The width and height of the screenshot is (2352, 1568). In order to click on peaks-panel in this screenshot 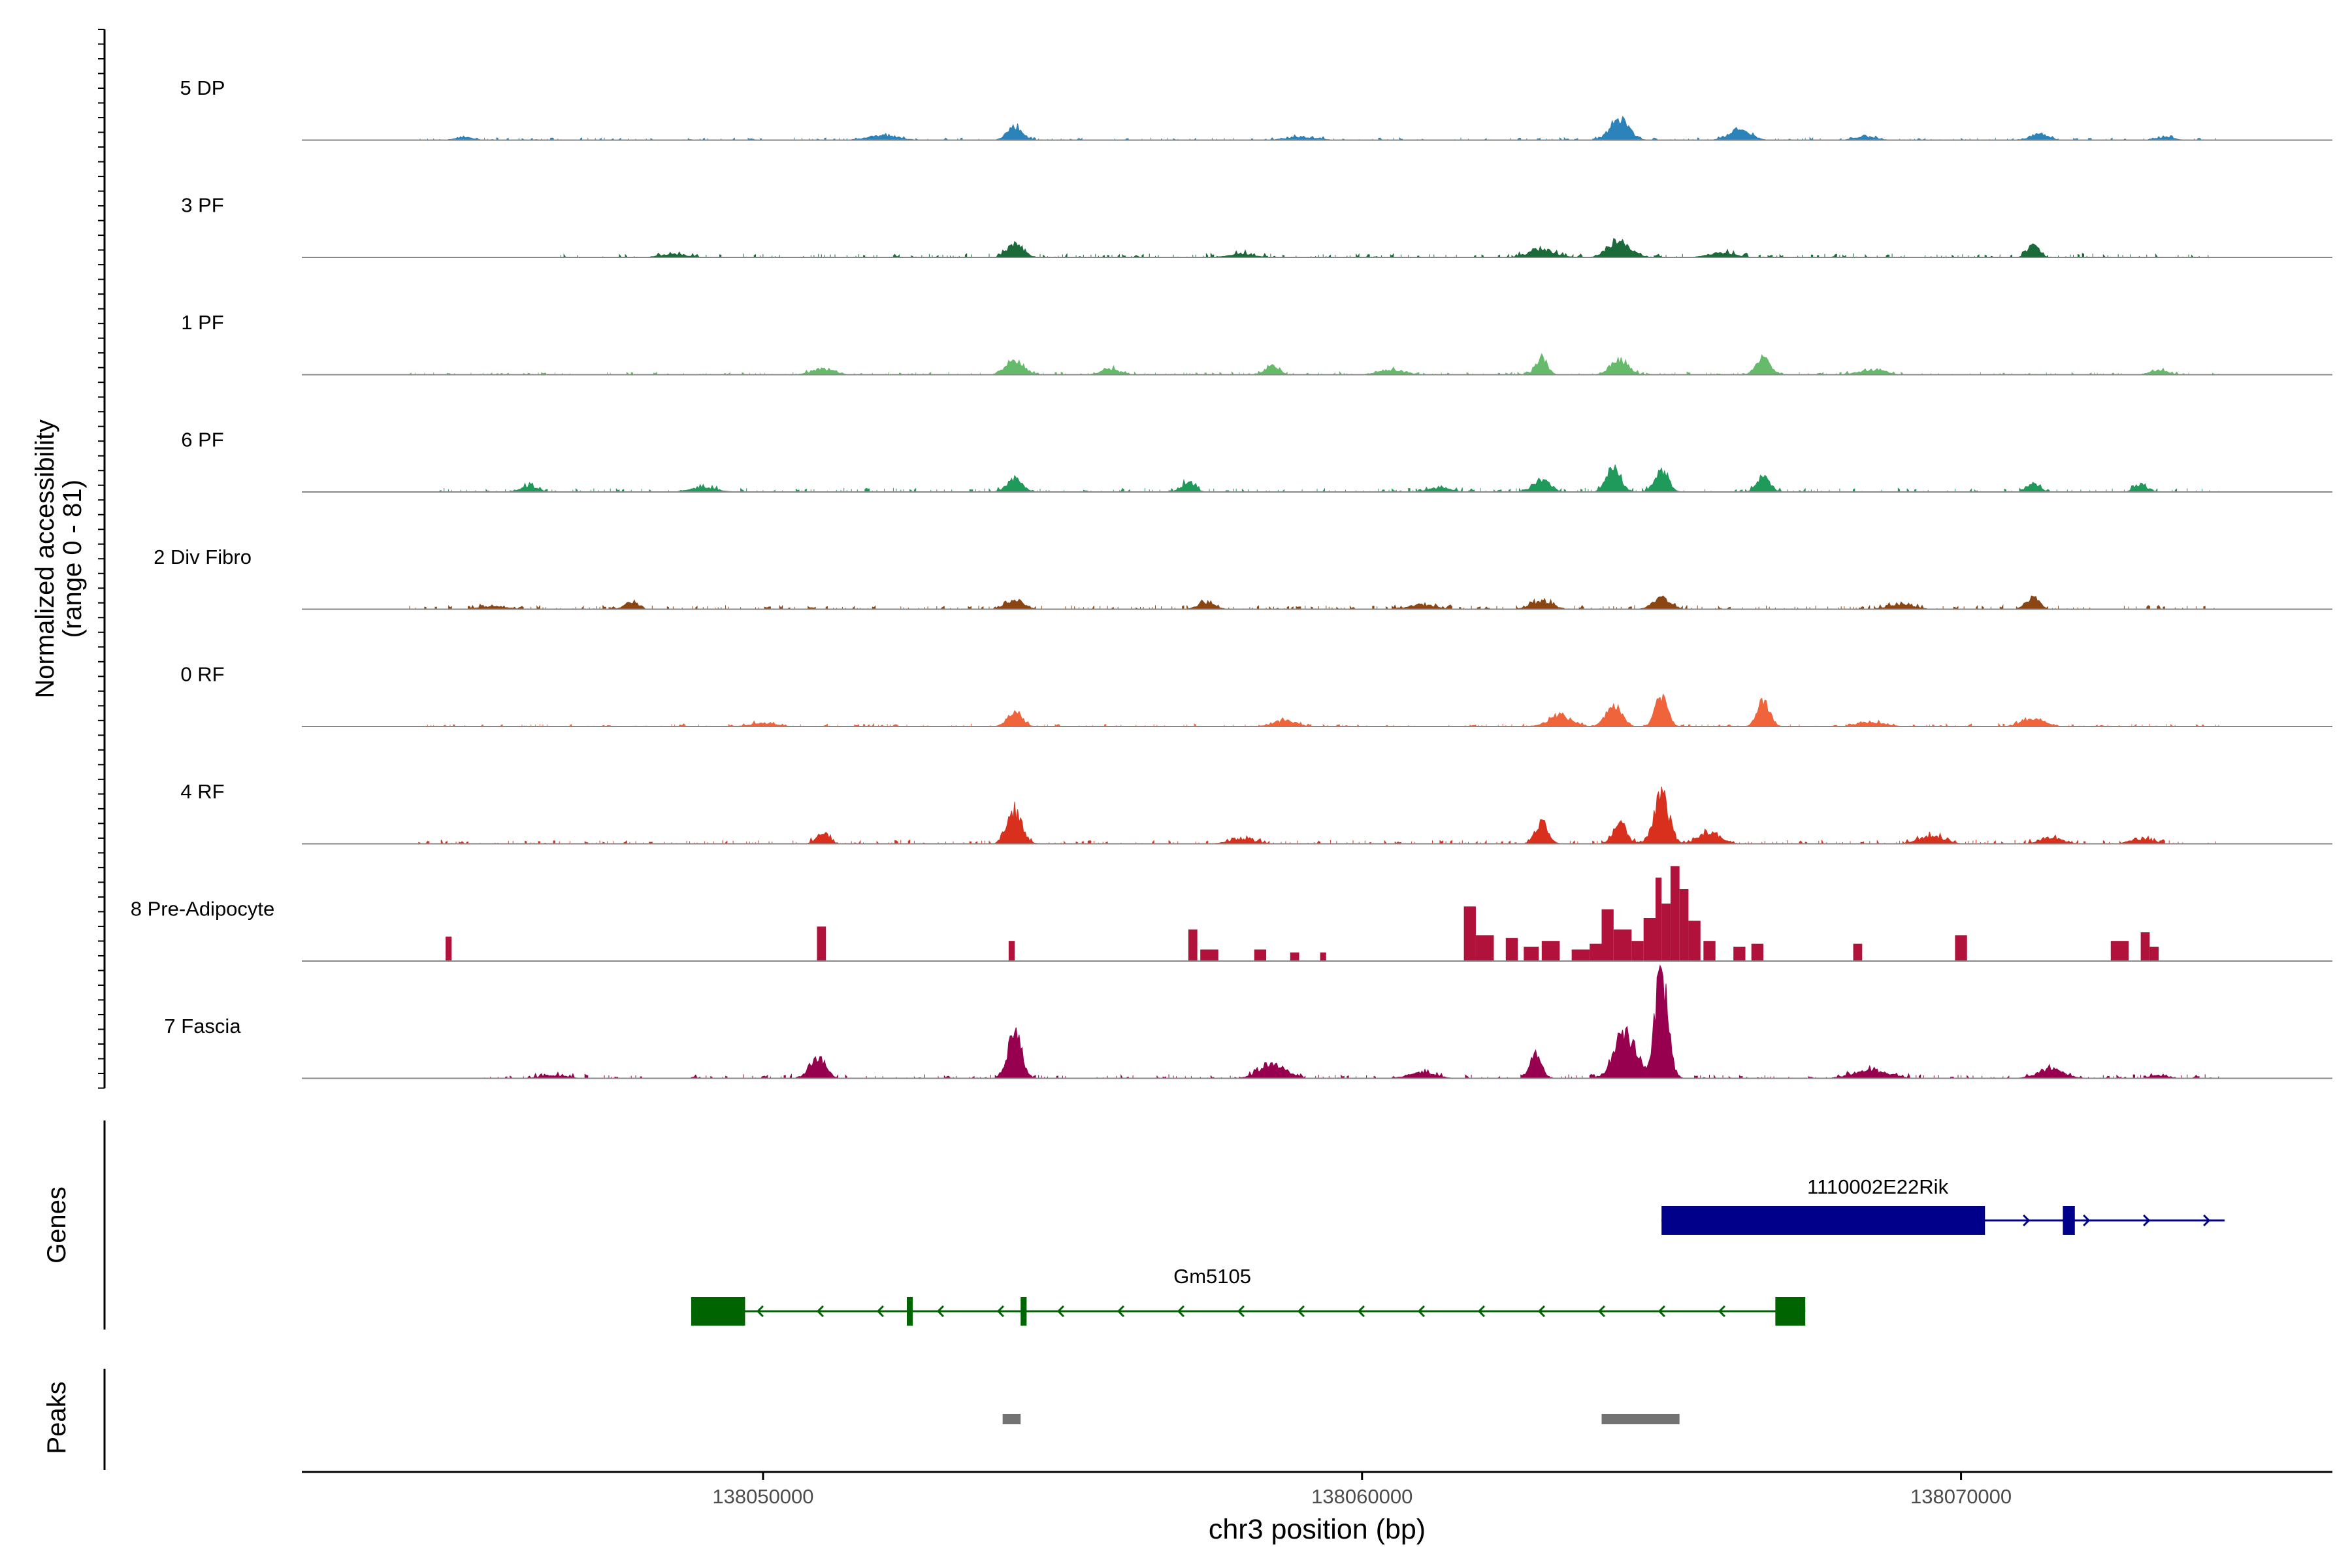, I will do `click(891, 1419)`.